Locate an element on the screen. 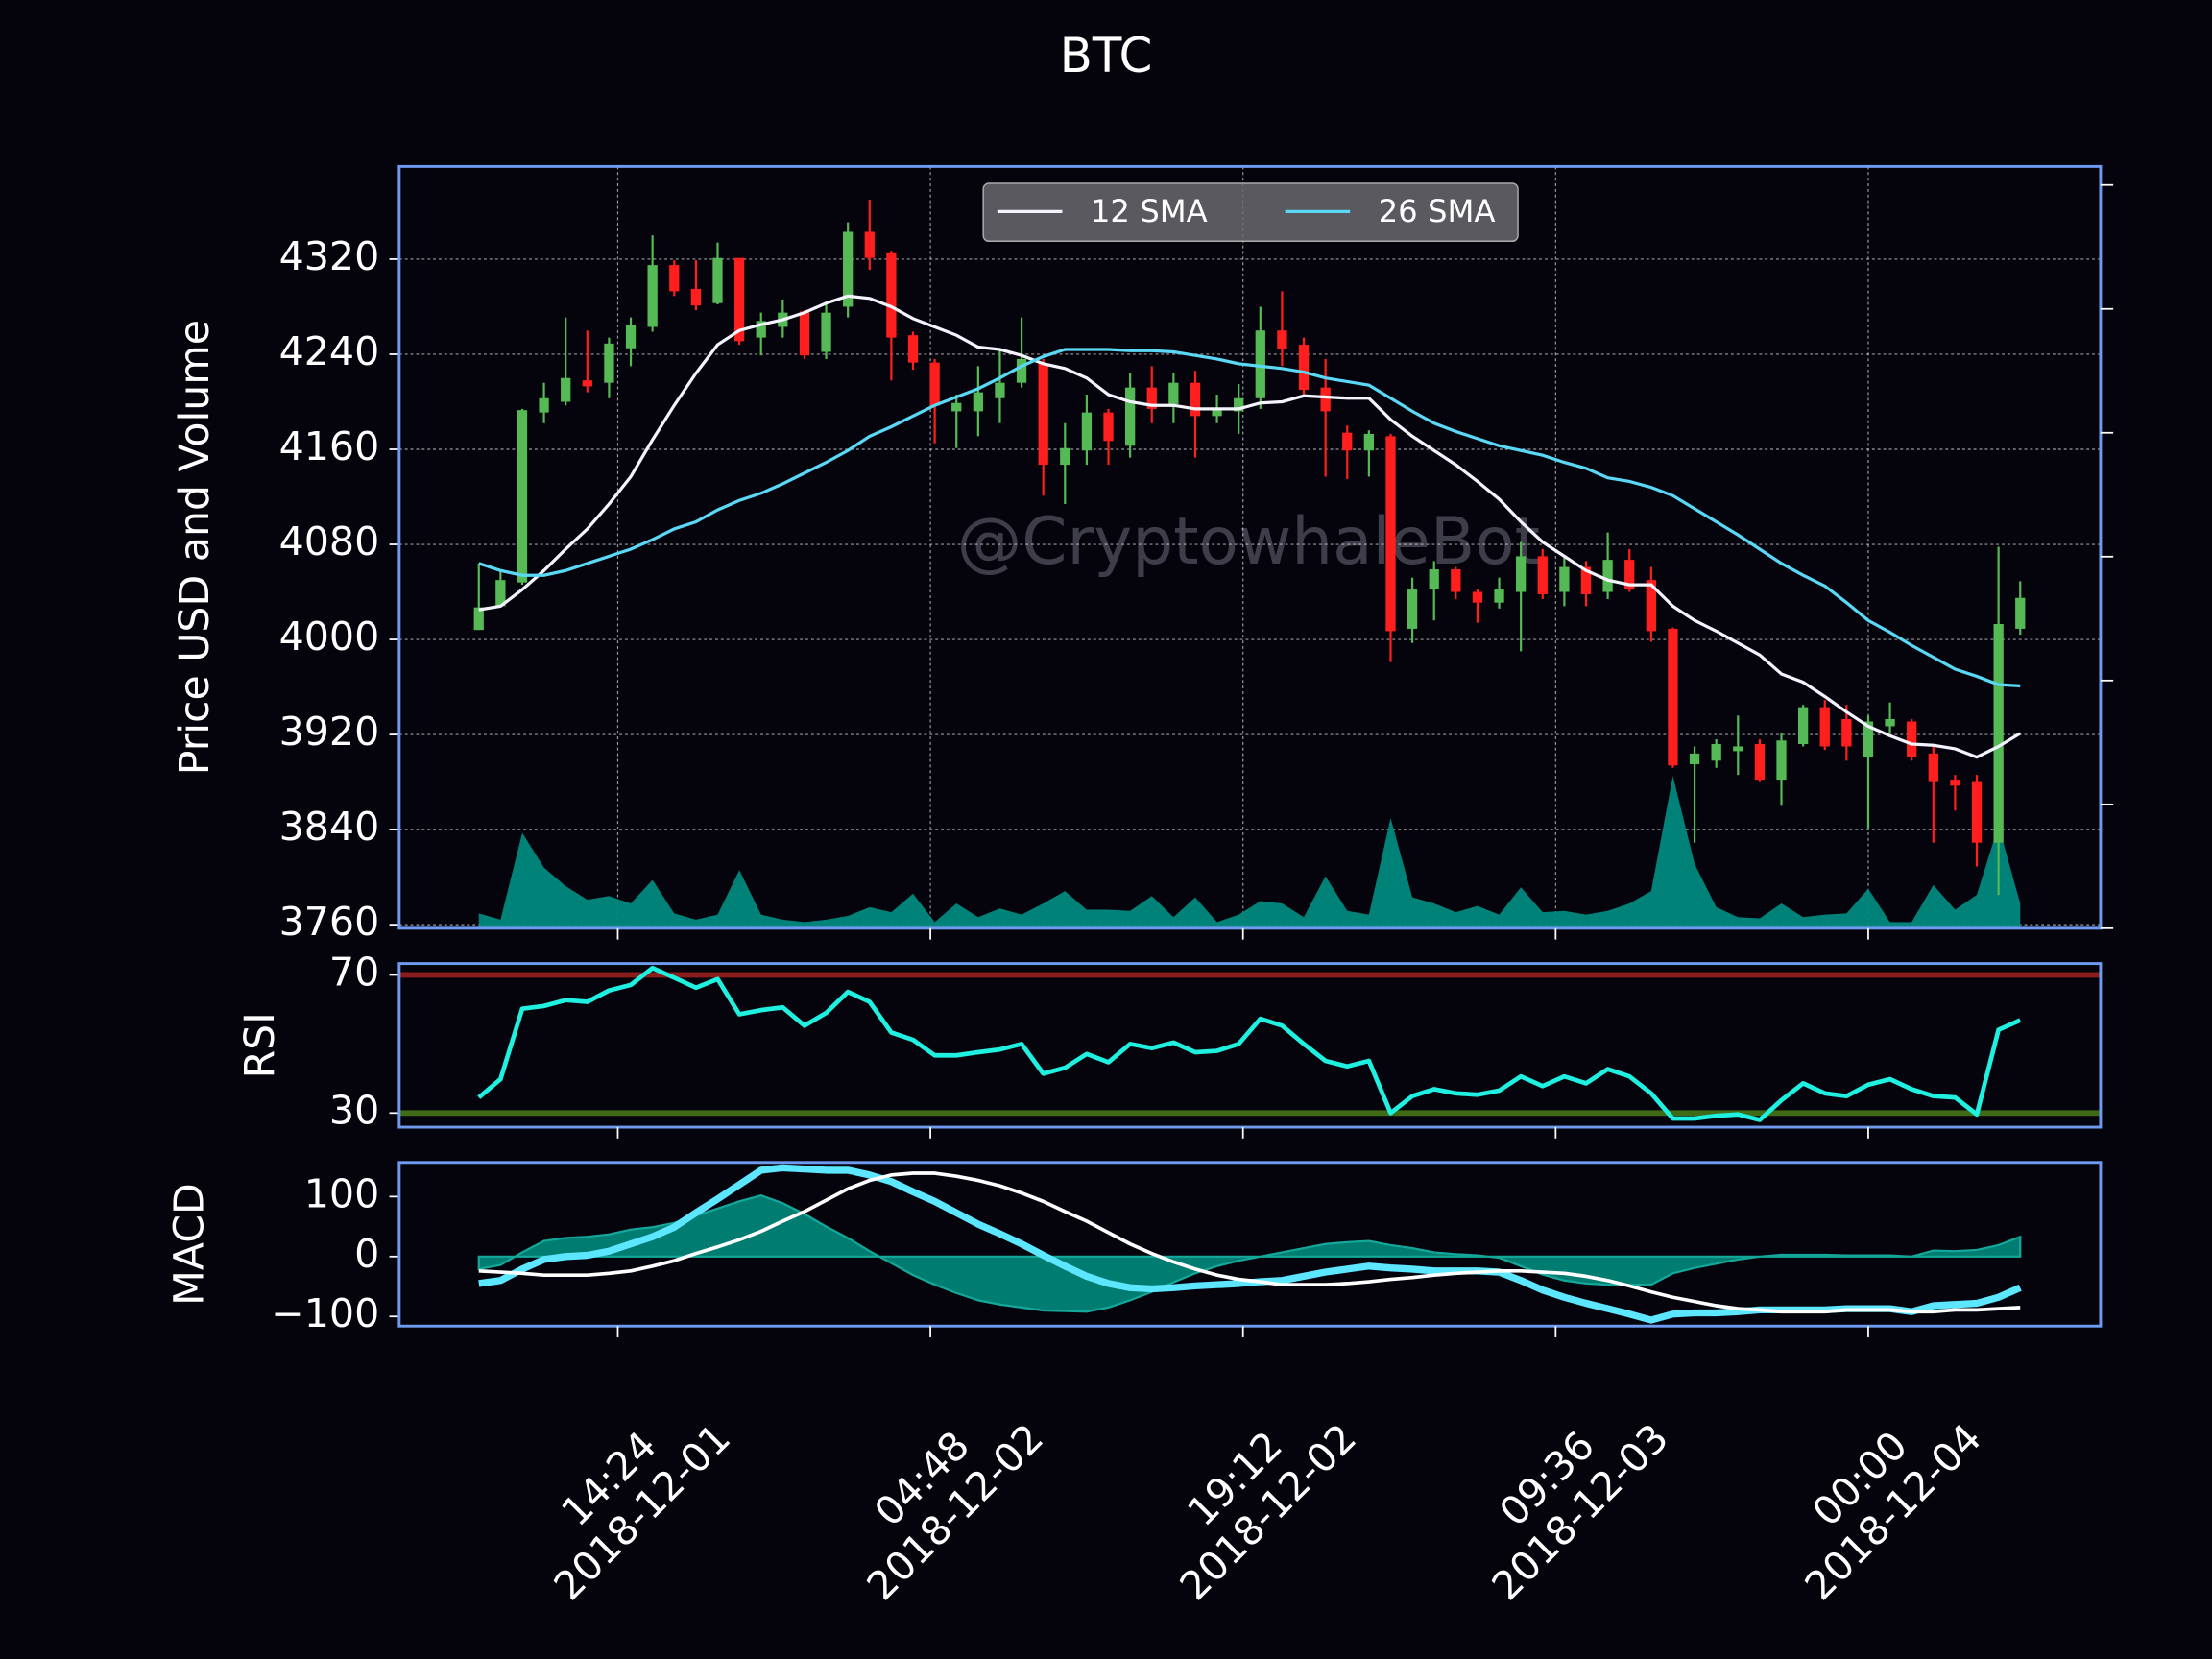  chart-title: BTC is located at coordinates (1106, 56).